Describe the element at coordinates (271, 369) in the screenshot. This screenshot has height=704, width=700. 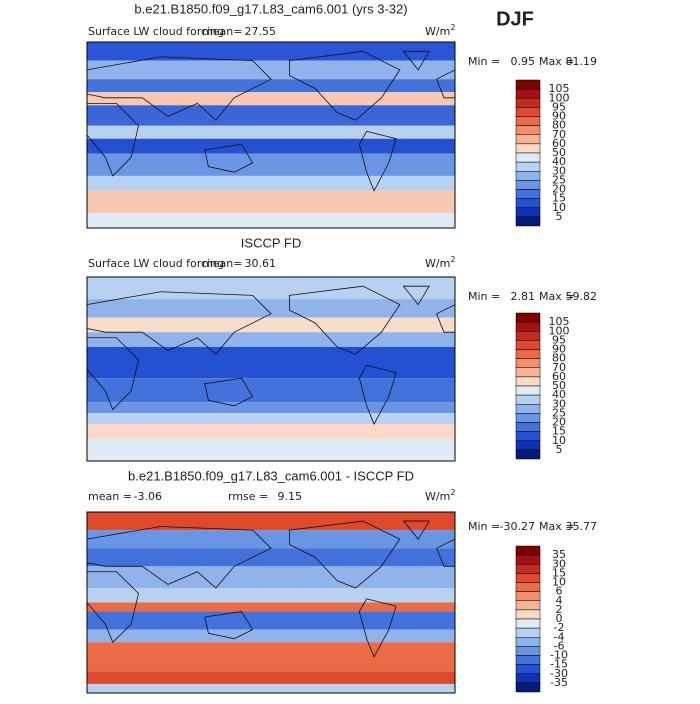
I see `map-frame` at that location.